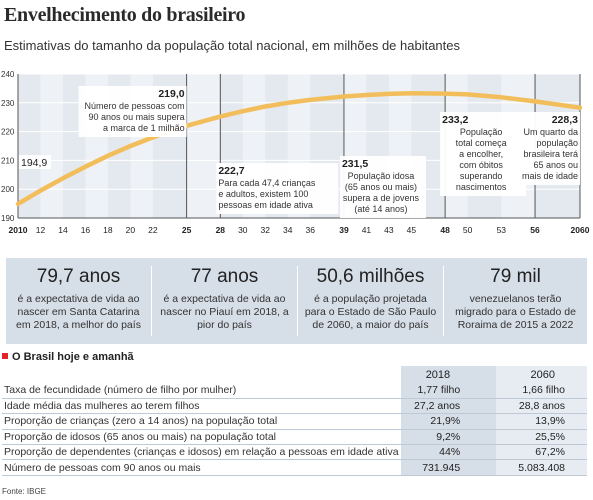 This screenshot has width=593, height=500. Describe the element at coordinates (448, 452) in the screenshot. I see `row-value-2018: 44%` at that location.